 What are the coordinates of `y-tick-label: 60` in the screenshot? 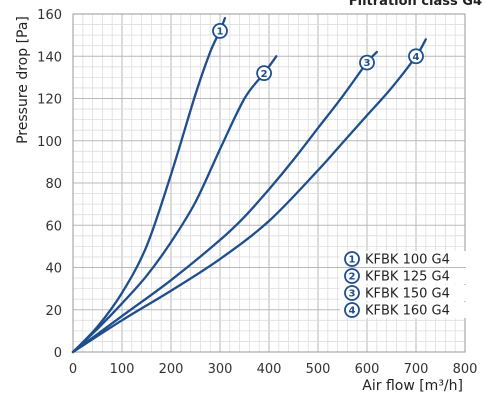 It's located at (53, 226).